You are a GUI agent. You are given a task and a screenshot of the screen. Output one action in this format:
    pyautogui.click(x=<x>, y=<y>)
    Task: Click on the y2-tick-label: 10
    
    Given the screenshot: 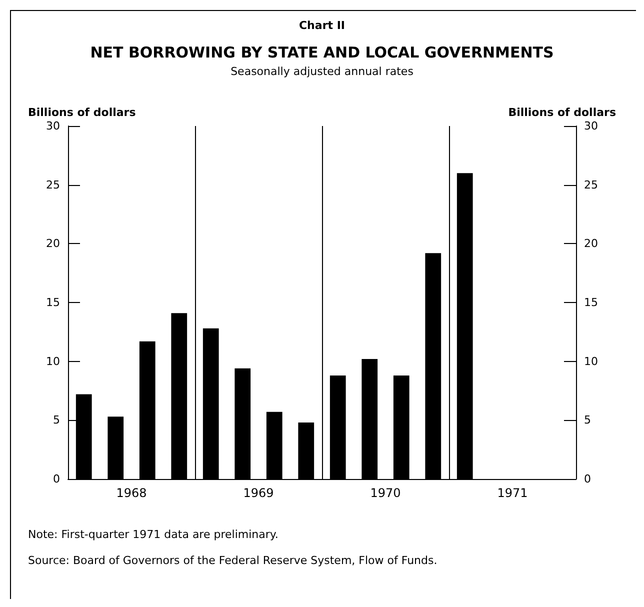 What is the action you would take?
    pyautogui.click(x=591, y=361)
    